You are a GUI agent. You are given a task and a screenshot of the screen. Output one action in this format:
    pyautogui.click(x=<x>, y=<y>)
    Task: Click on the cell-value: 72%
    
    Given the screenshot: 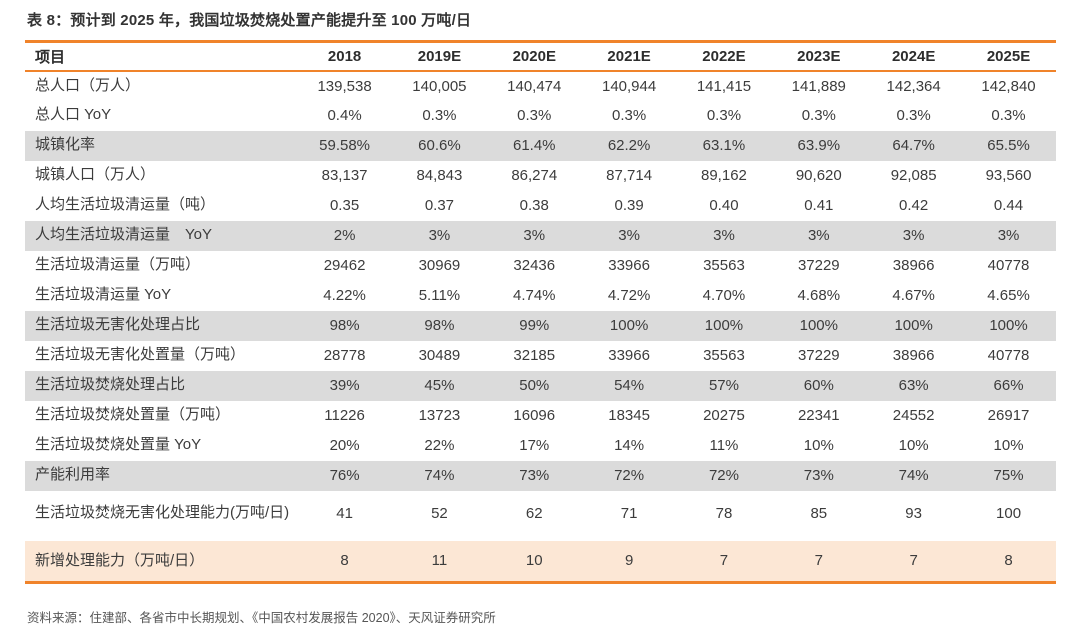 What is the action you would take?
    pyautogui.click(x=724, y=475)
    